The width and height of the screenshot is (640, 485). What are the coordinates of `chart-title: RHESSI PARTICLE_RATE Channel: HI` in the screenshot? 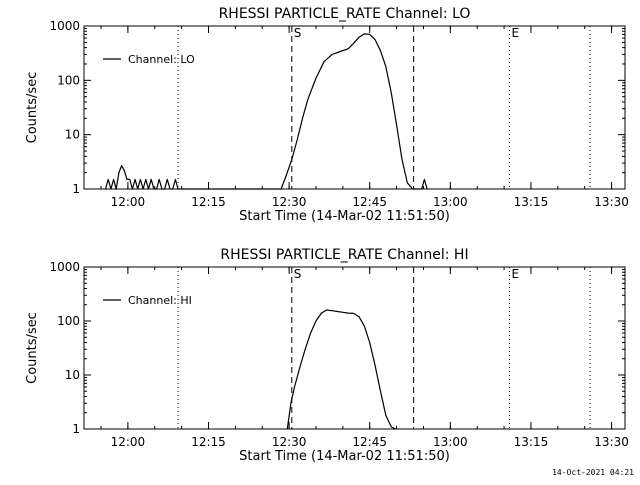 It's located at (344, 255).